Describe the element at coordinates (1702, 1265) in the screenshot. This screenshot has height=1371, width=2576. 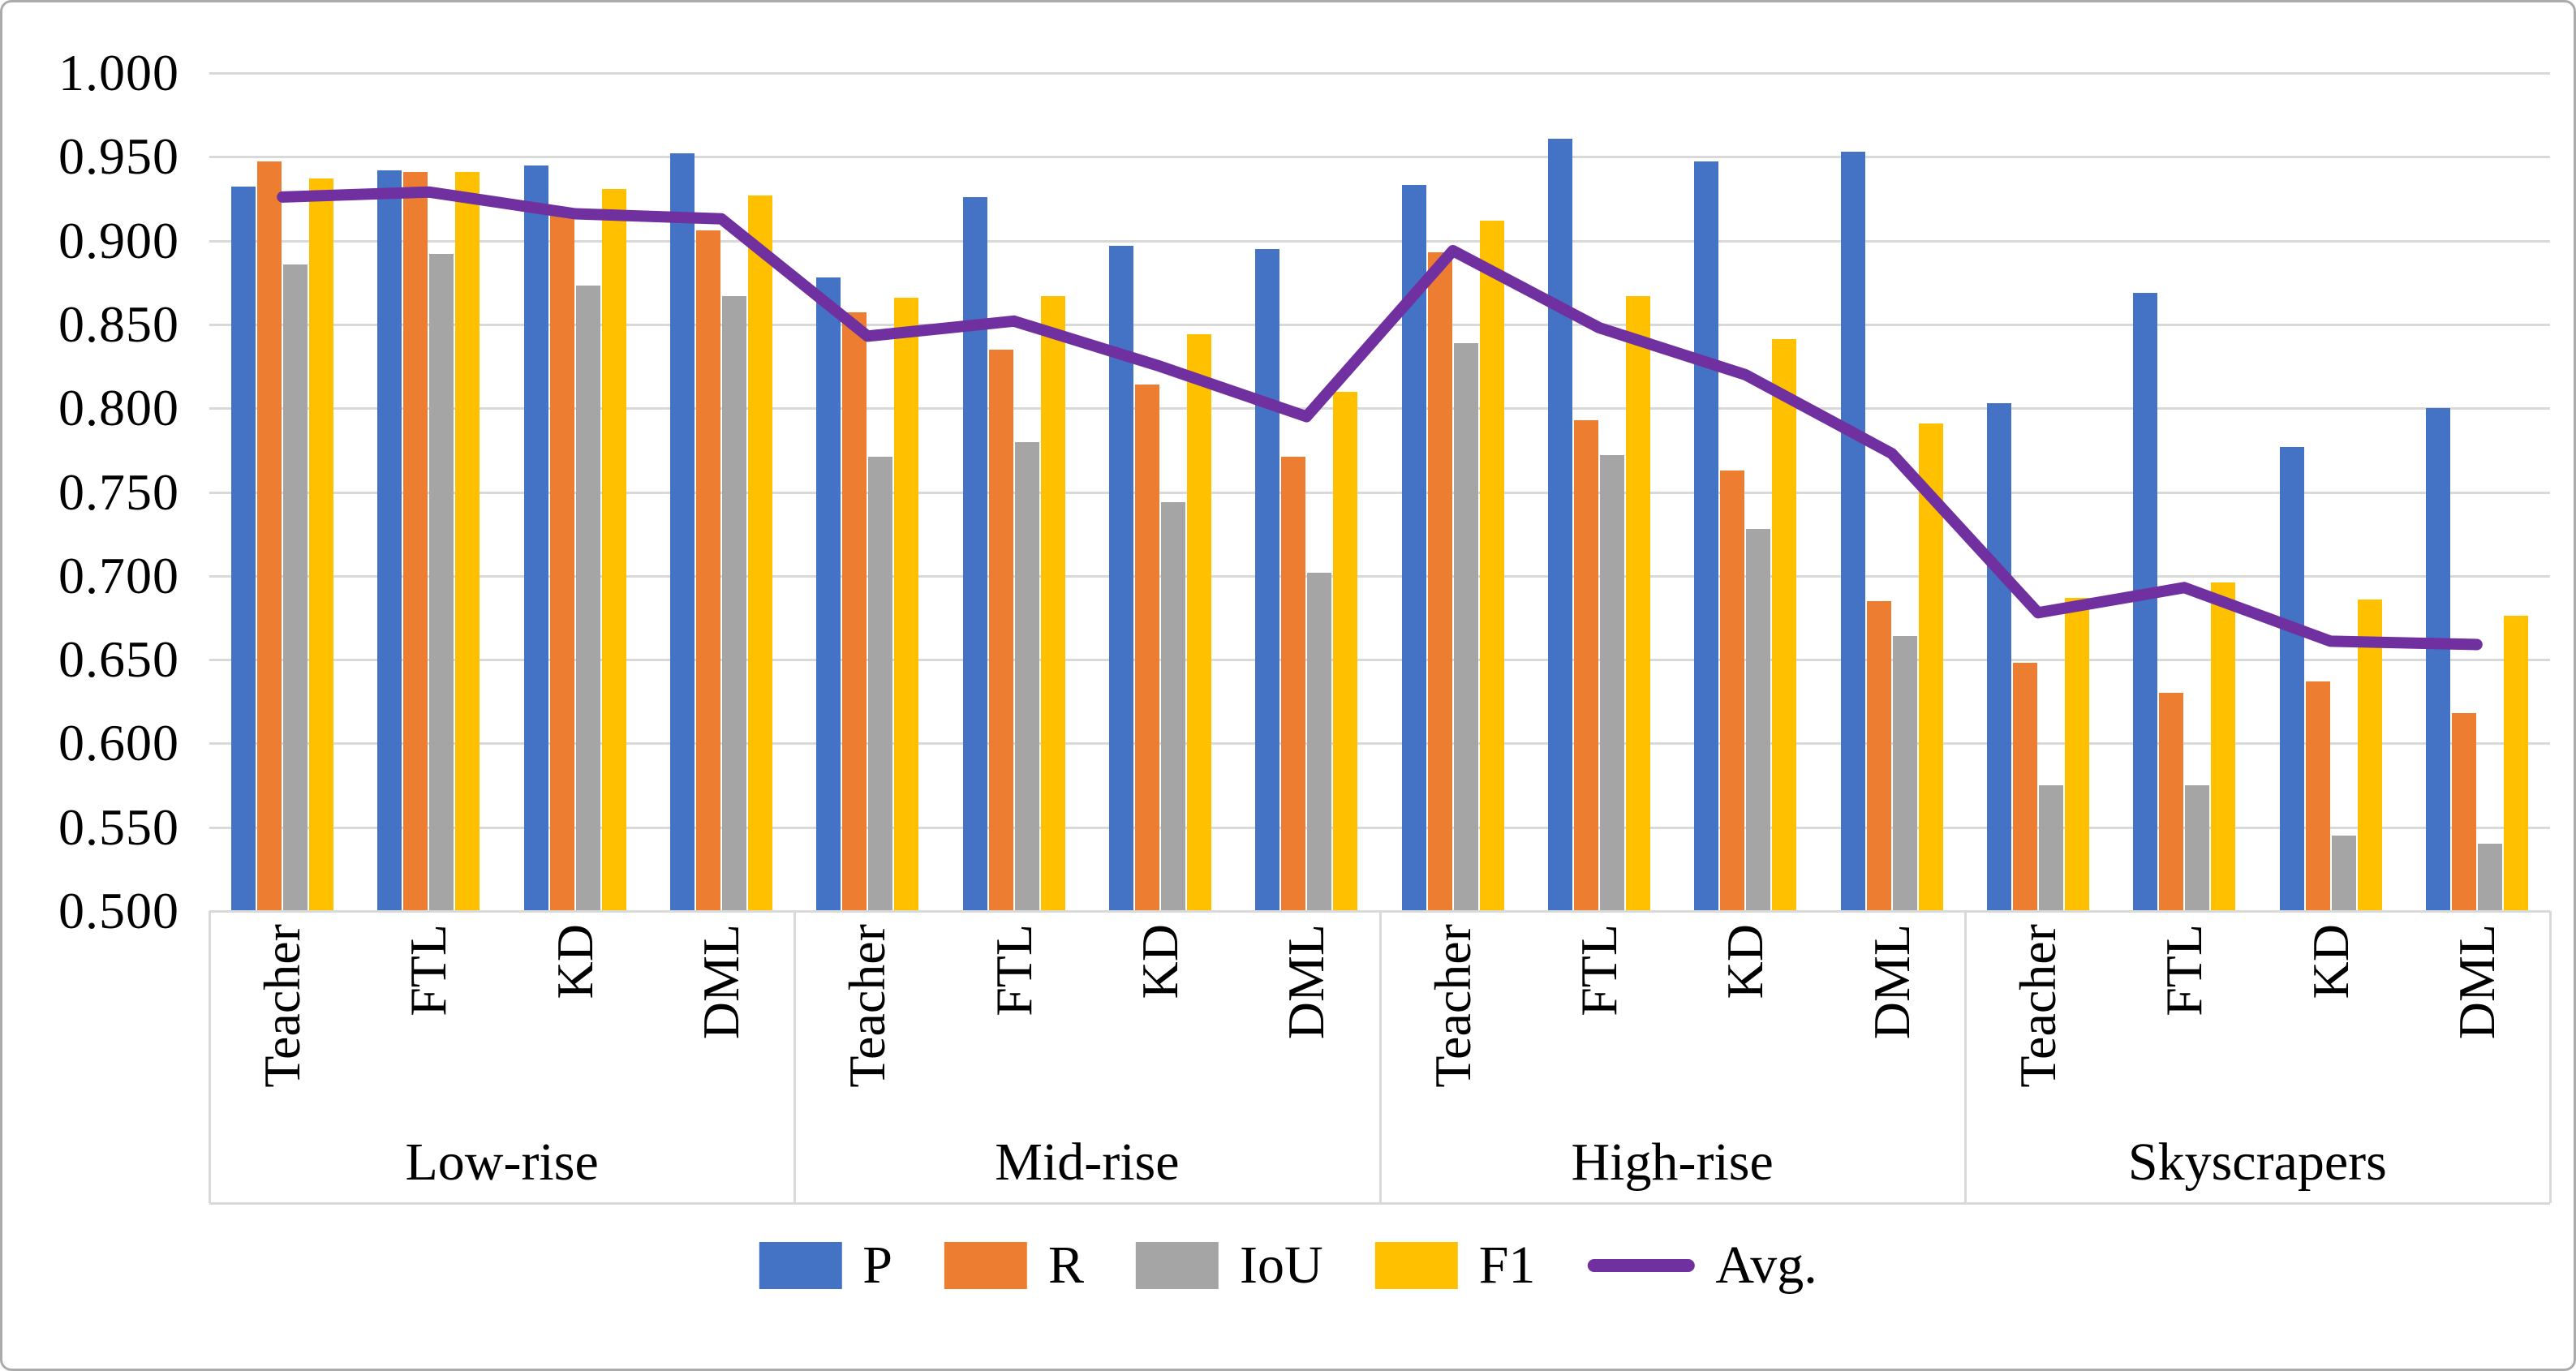
I see `legend-item-Avg: Avg.` at that location.